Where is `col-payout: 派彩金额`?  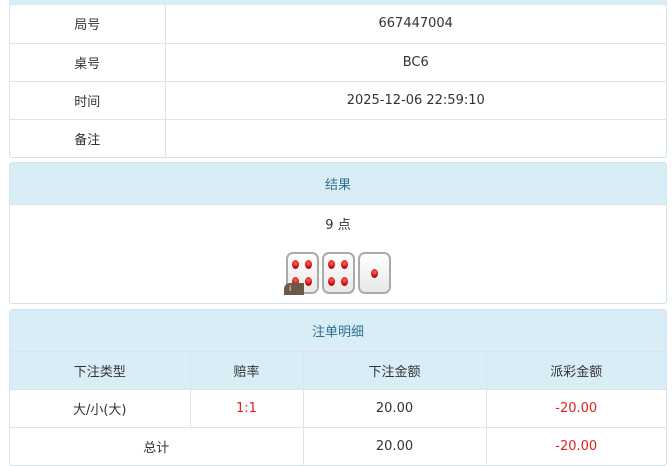 col-payout: 派彩金额 is located at coordinates (575, 370).